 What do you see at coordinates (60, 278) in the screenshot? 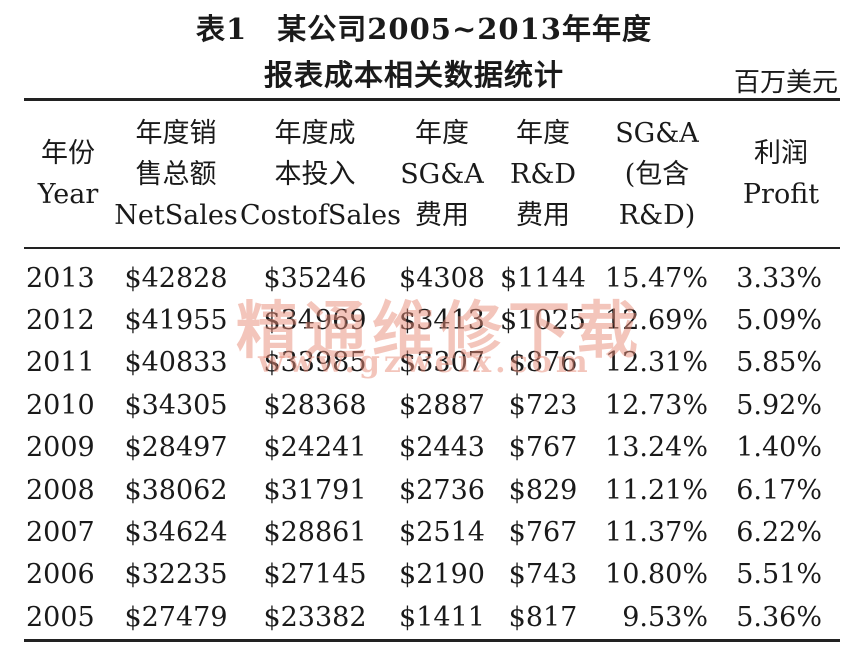
I see `cell-year: 2013` at bounding box center [60, 278].